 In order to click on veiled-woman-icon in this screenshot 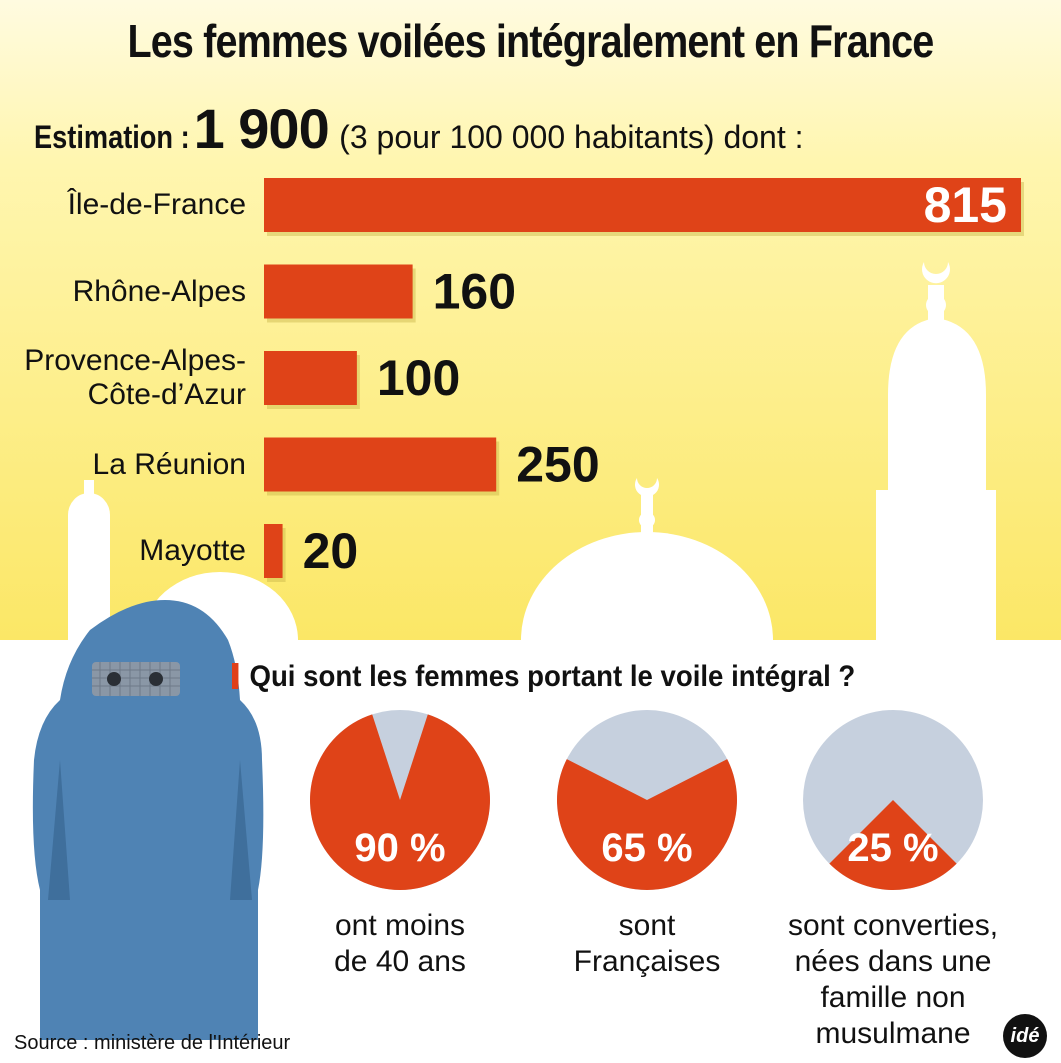, I will do `click(148, 820)`.